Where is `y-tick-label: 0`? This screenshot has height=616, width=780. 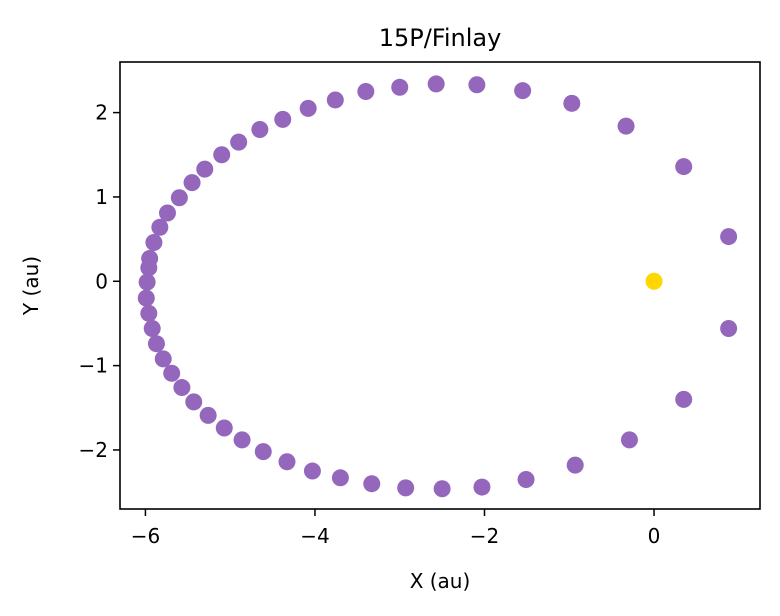 y-tick-label: 0 is located at coordinates (101, 281).